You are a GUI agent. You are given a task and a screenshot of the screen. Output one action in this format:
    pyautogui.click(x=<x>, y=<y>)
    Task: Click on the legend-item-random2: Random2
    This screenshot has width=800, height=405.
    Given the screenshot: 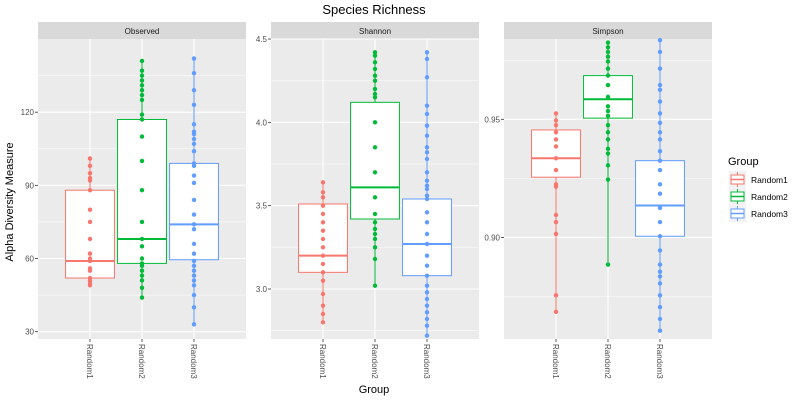 What is the action you would take?
    pyautogui.click(x=758, y=196)
    